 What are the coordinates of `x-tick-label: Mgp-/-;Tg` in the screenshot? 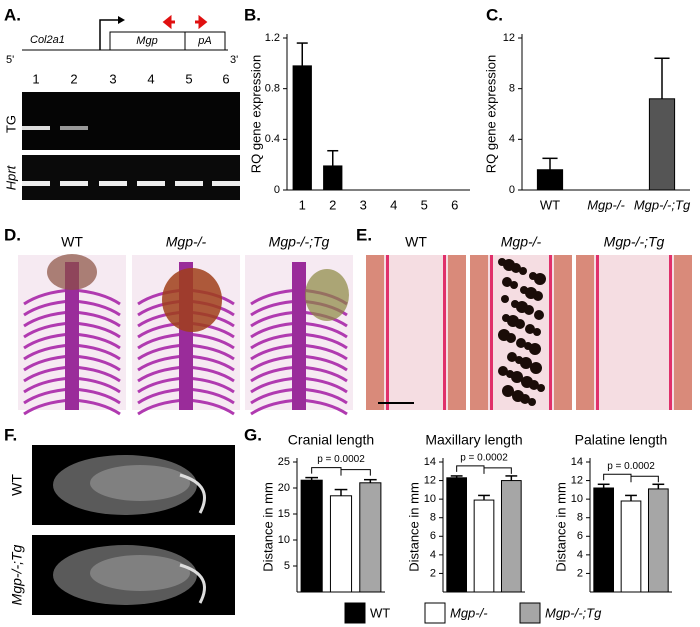 It's located at (662, 204).